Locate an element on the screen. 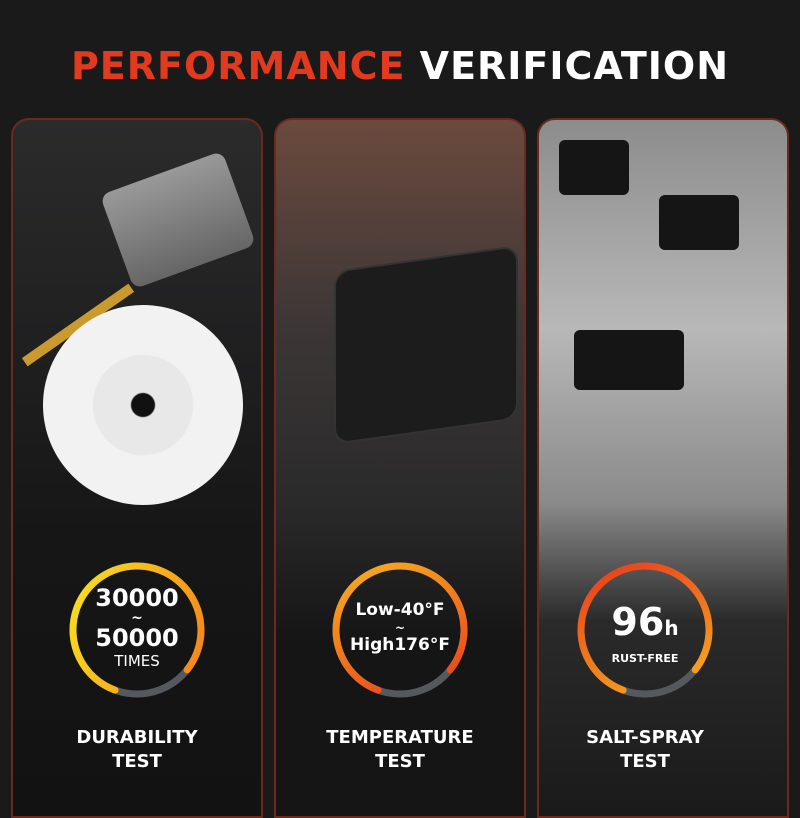 This screenshot has height=818, width=800. temperature-value: Low-40°F ~ High176°F is located at coordinates (400, 628).